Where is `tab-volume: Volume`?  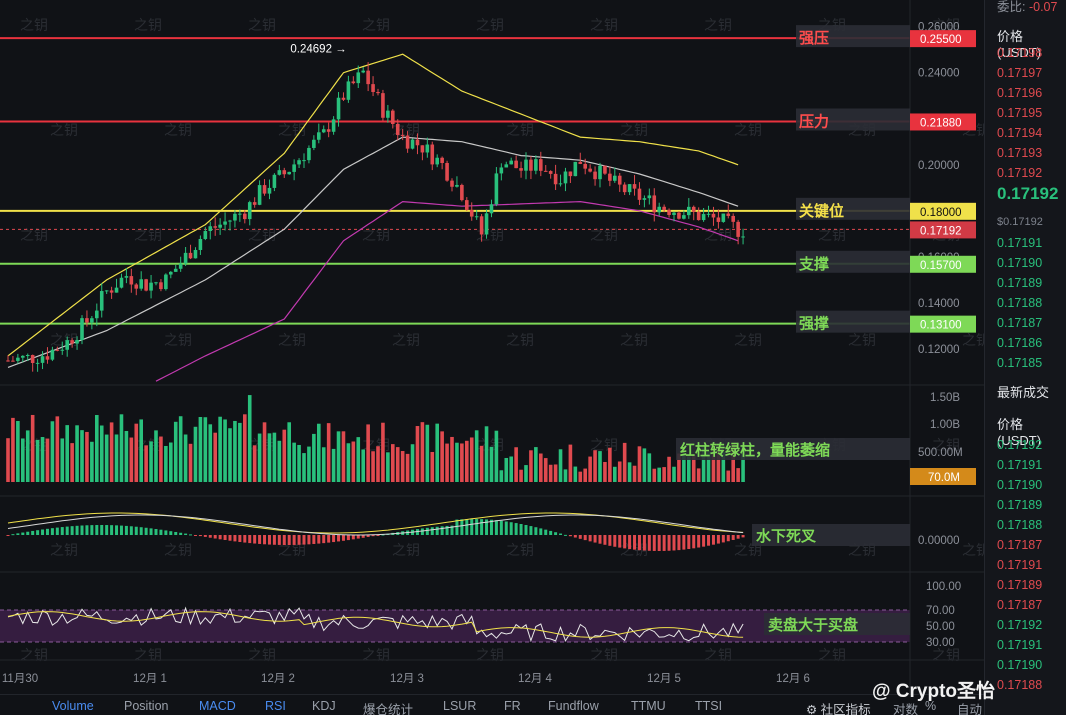 tab-volume: Volume is located at coordinates (73, 706).